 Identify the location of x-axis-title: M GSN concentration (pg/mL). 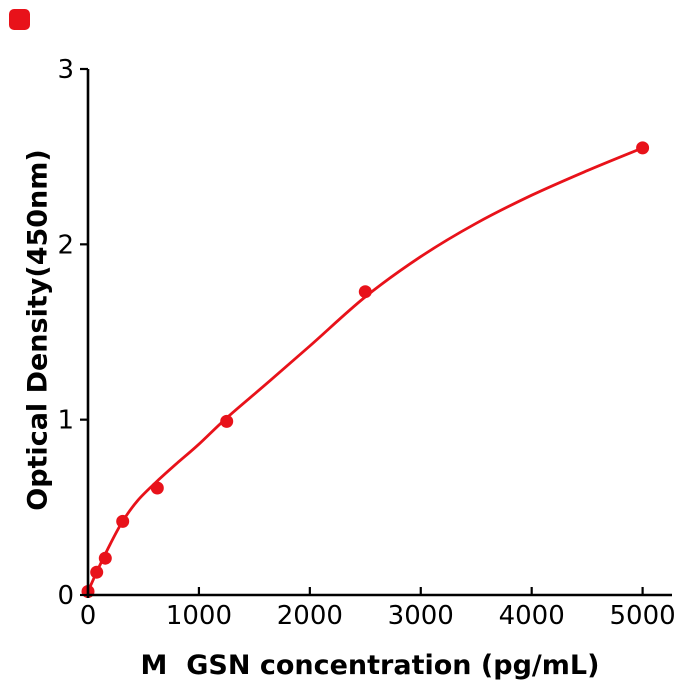
(370, 665).